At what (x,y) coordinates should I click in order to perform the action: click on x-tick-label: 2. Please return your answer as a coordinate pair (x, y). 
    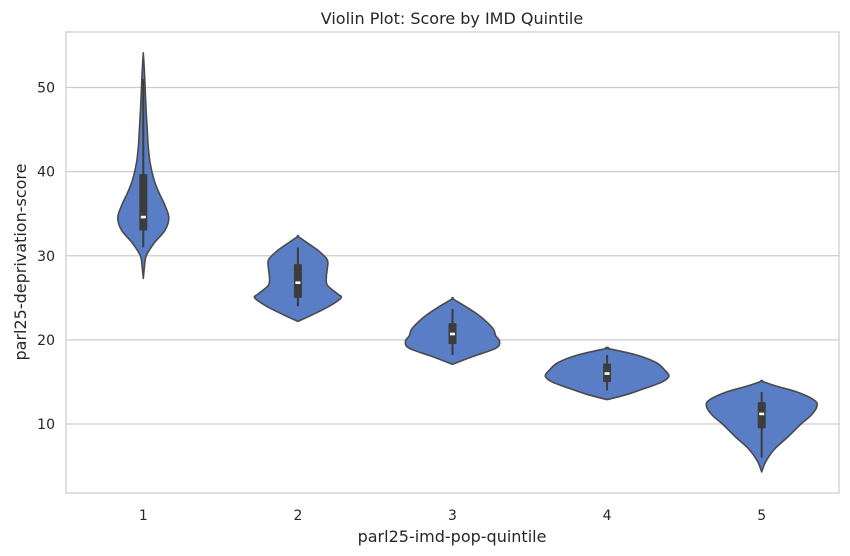
    Looking at the image, I should click on (297, 516).